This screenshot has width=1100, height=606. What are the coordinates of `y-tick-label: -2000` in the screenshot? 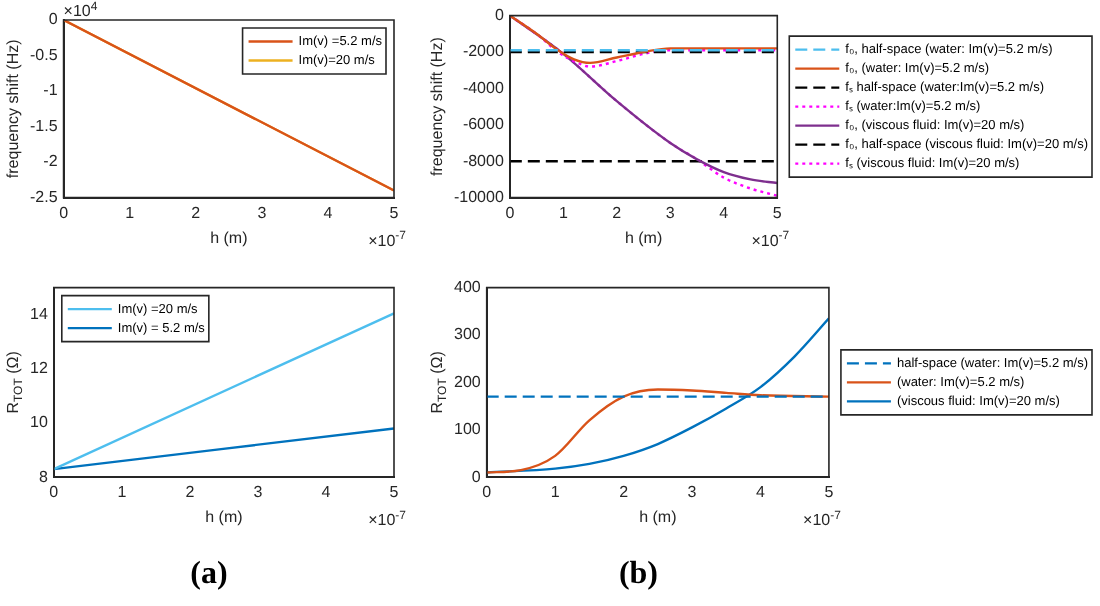 It's located at (483, 51).